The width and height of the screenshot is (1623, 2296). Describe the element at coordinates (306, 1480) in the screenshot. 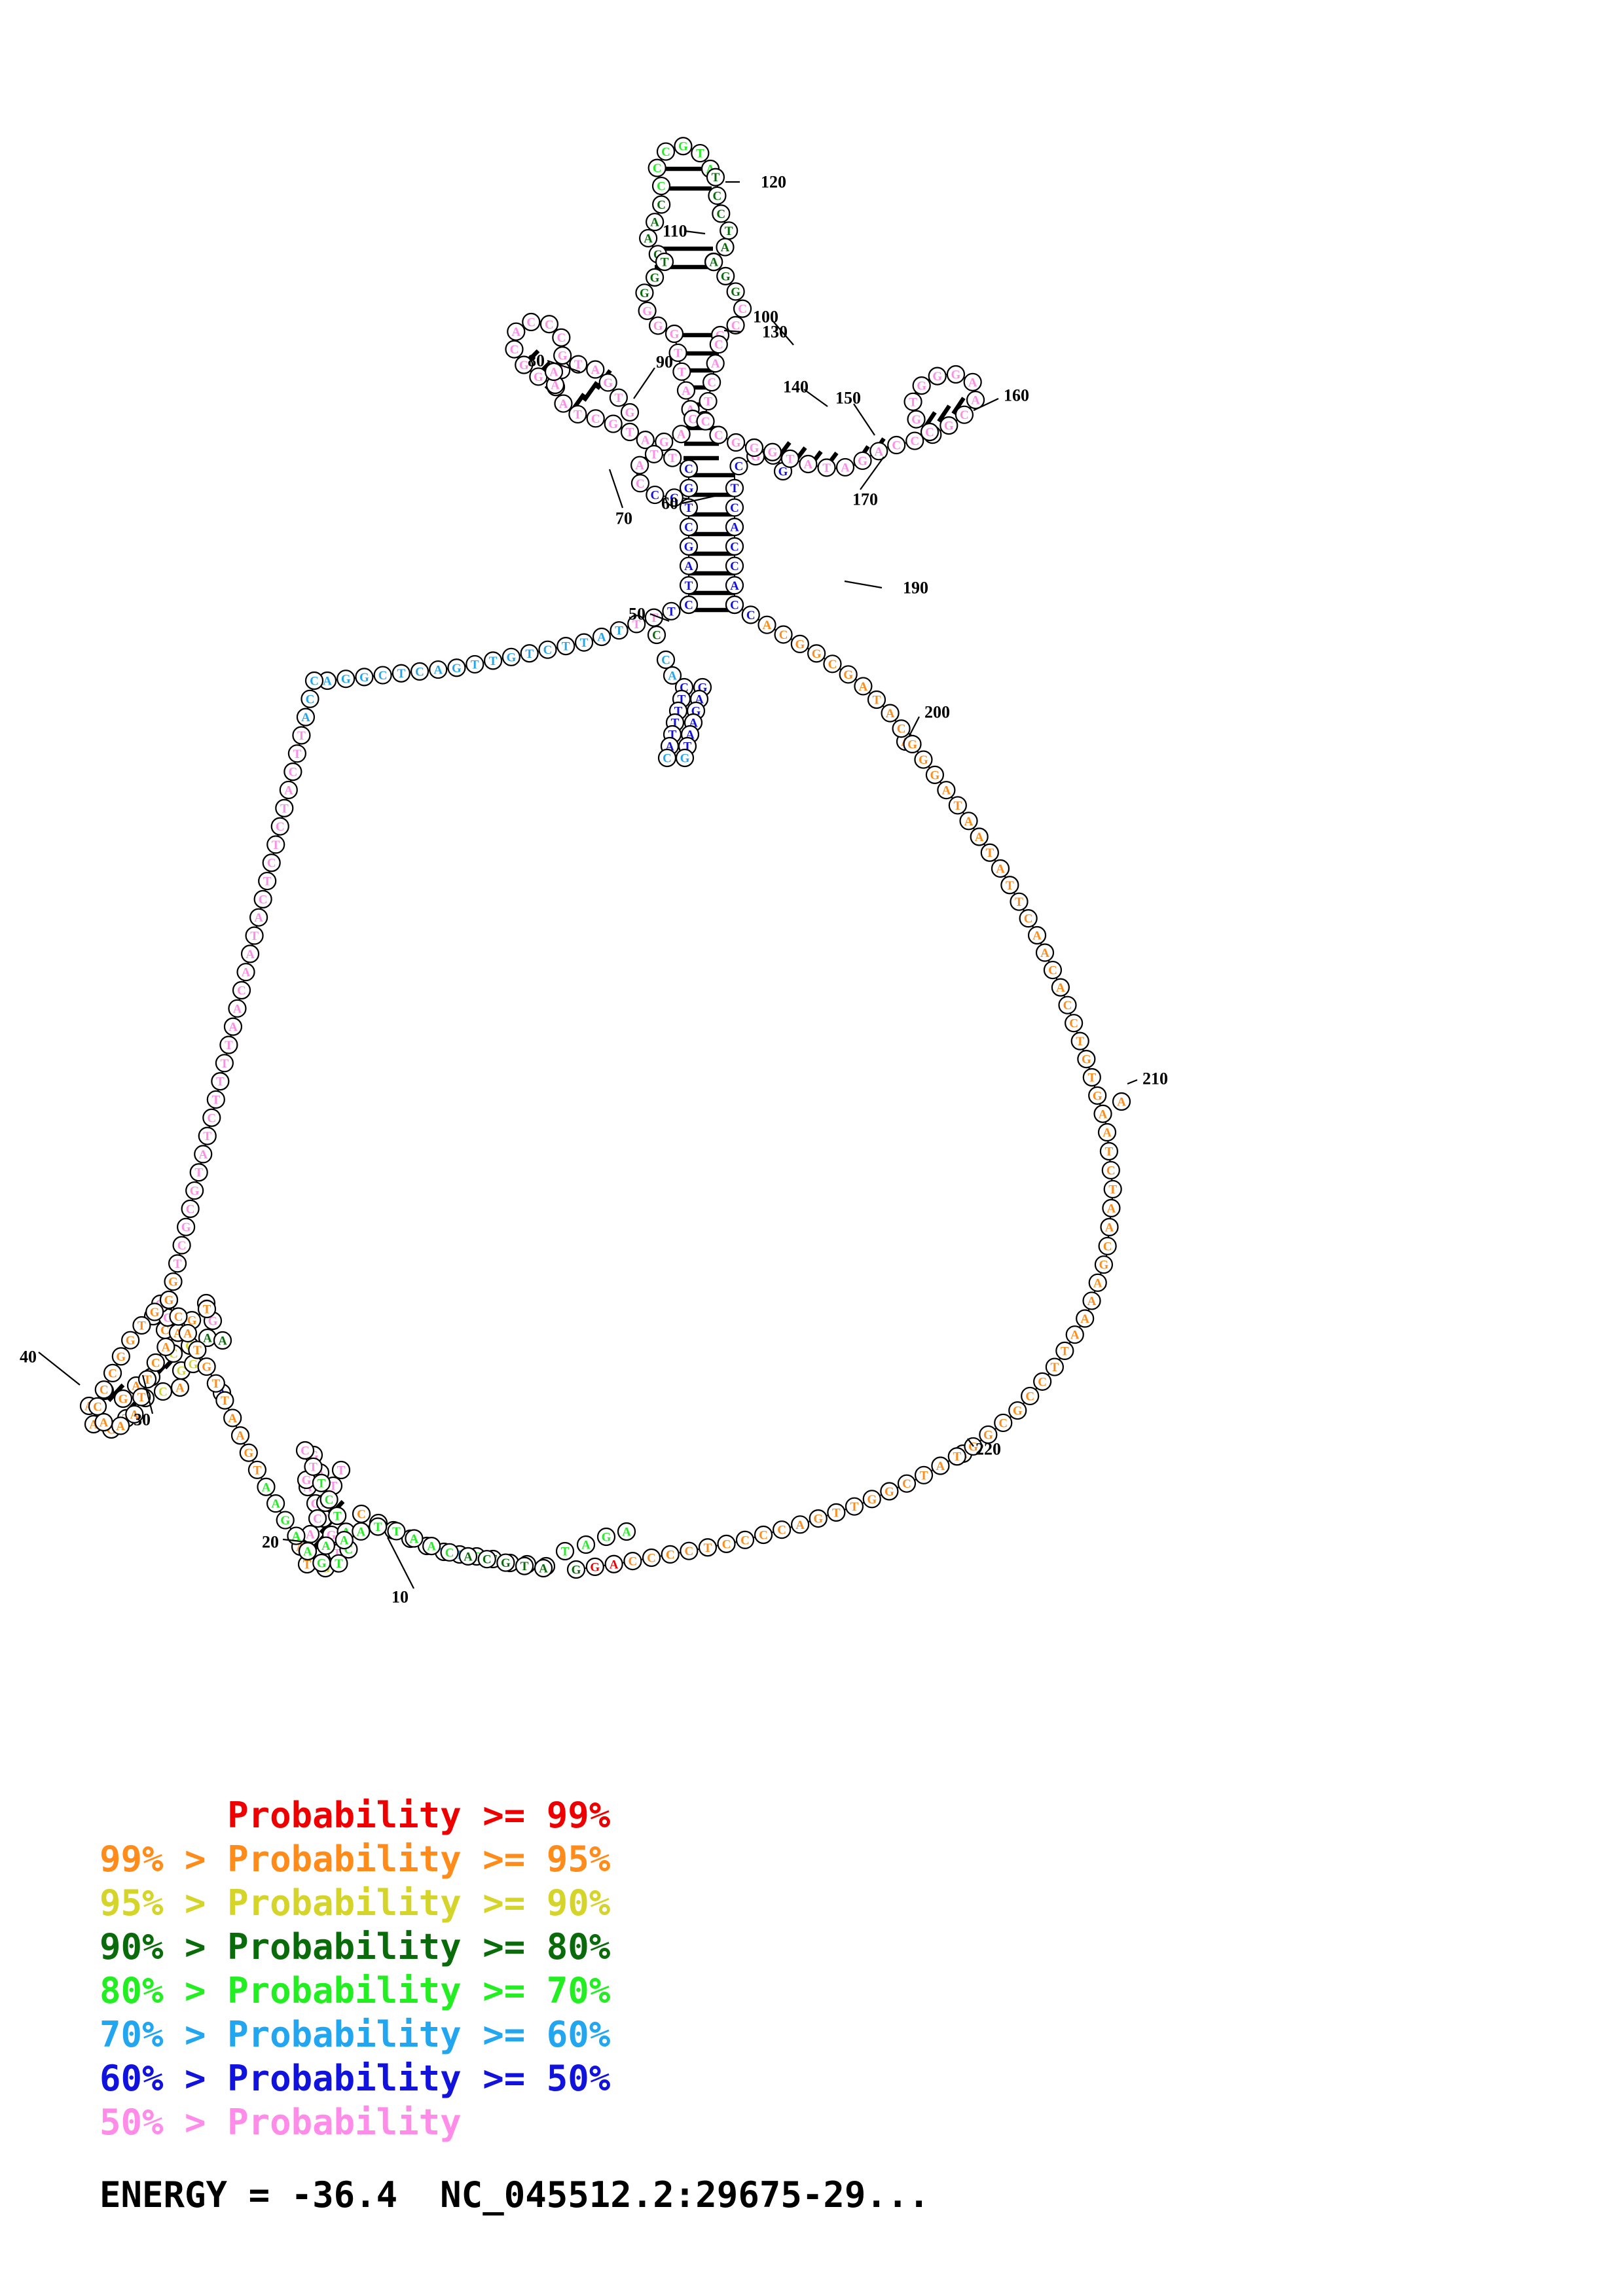

I see `nucleotide-59: G` at that location.